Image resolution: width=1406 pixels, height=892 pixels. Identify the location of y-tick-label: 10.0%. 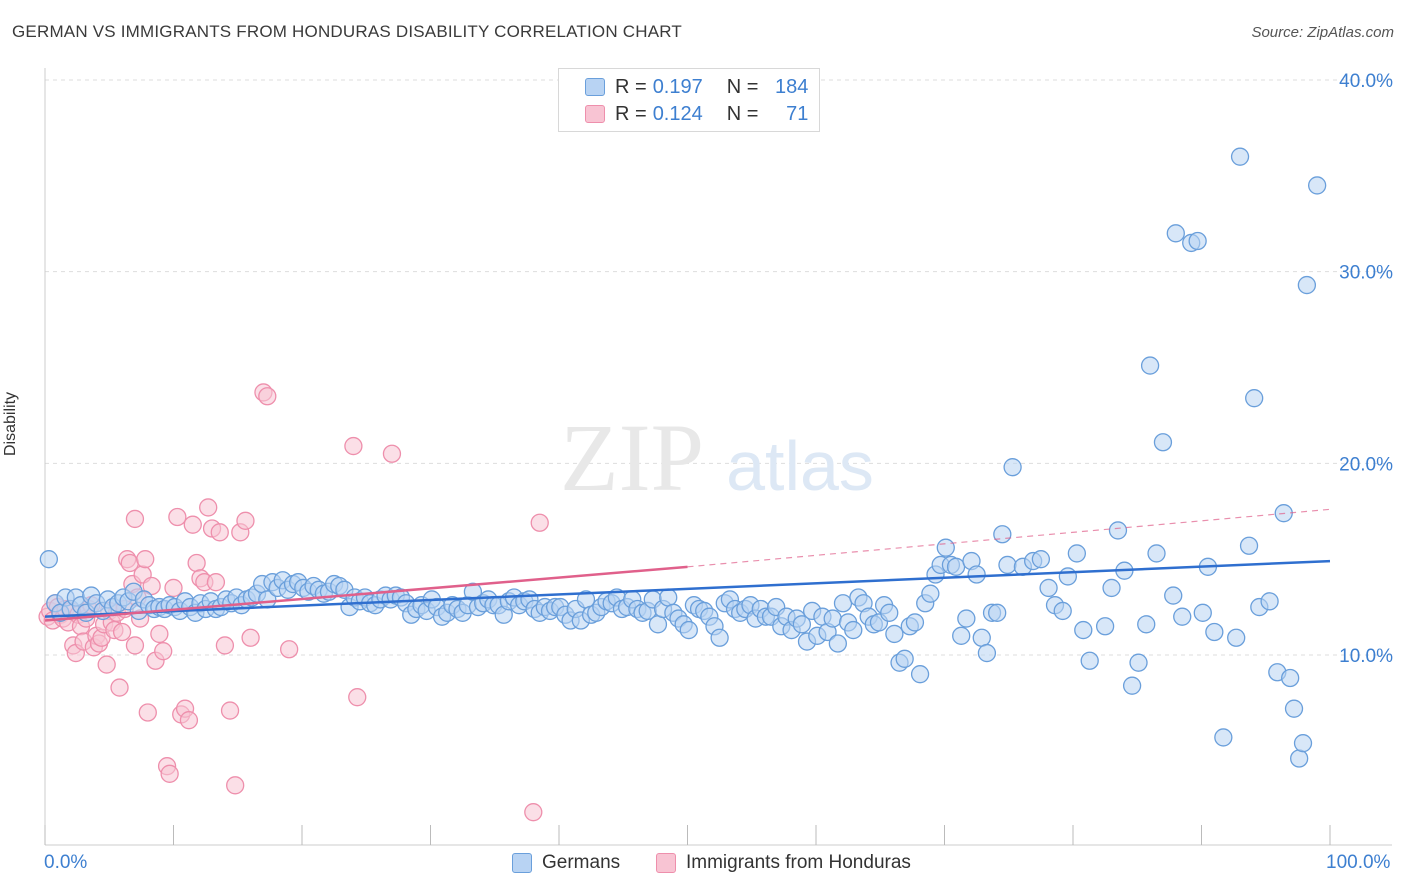
(1366, 656).